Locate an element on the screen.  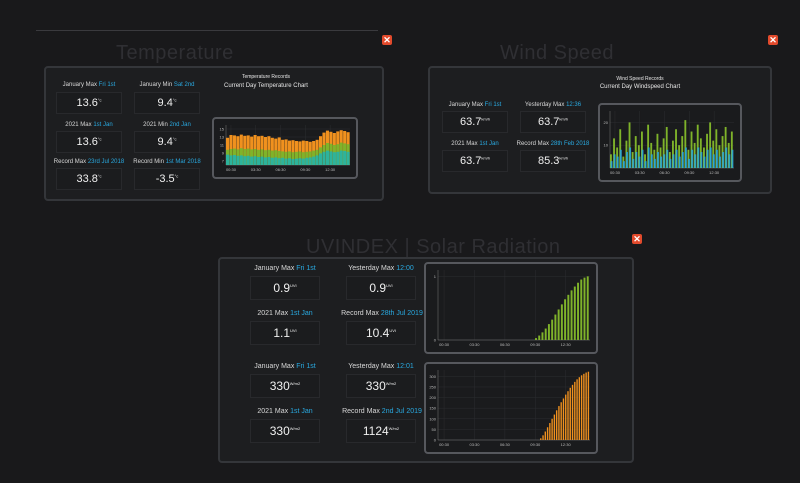
uv-section-title: UVINDEX | Solar Radiation is located at coordinates (433, 247).